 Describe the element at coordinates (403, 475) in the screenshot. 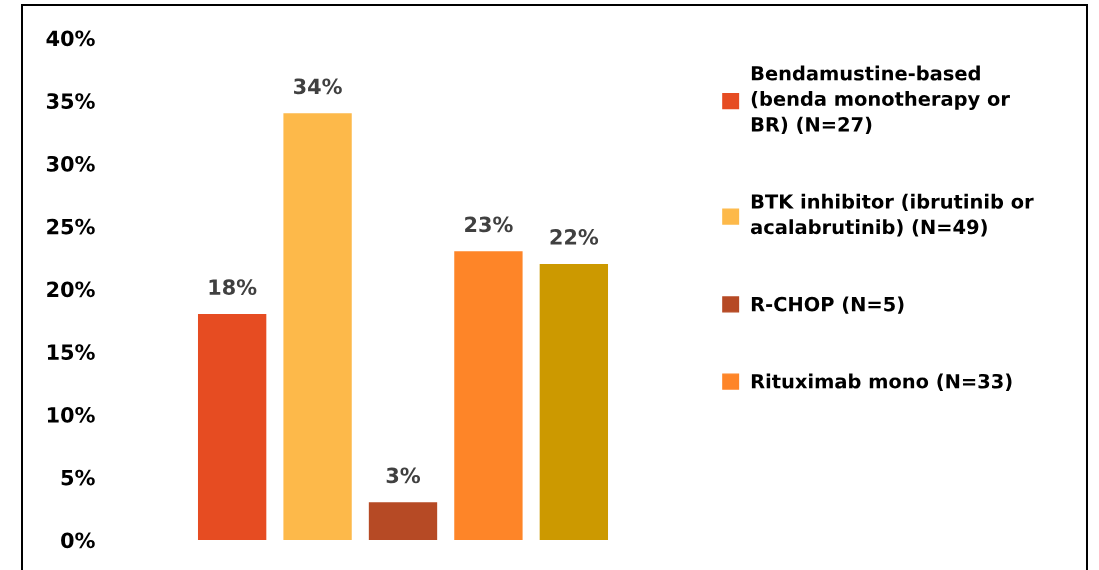

I see `data-label: 3%` at that location.